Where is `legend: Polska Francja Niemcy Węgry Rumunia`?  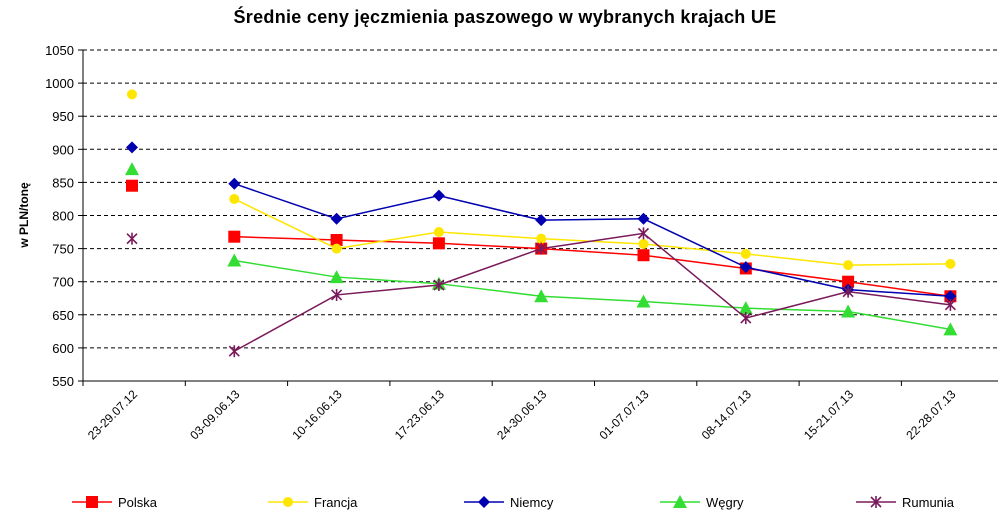 legend: Polska Francja Niemcy Węgry Rumunia is located at coordinates (513, 502).